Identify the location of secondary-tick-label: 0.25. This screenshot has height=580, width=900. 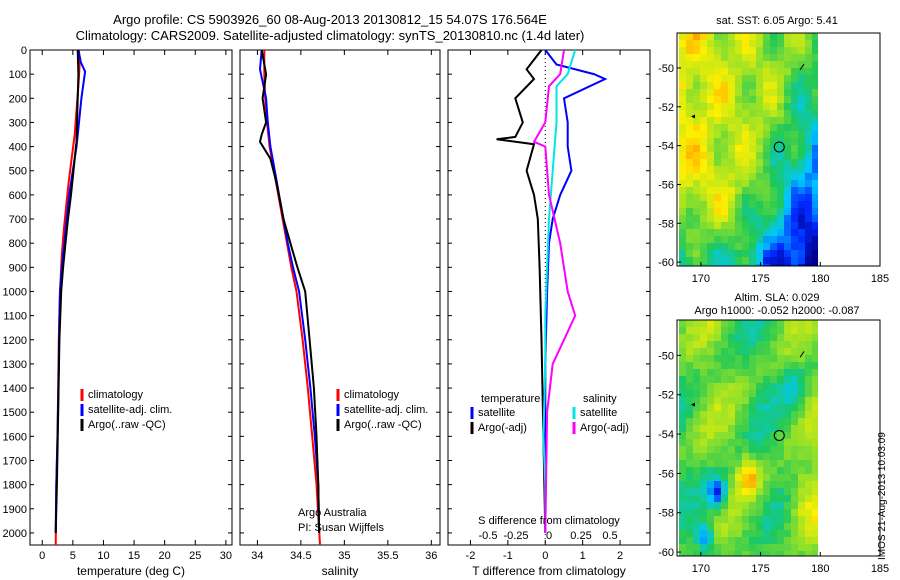
(580, 536).